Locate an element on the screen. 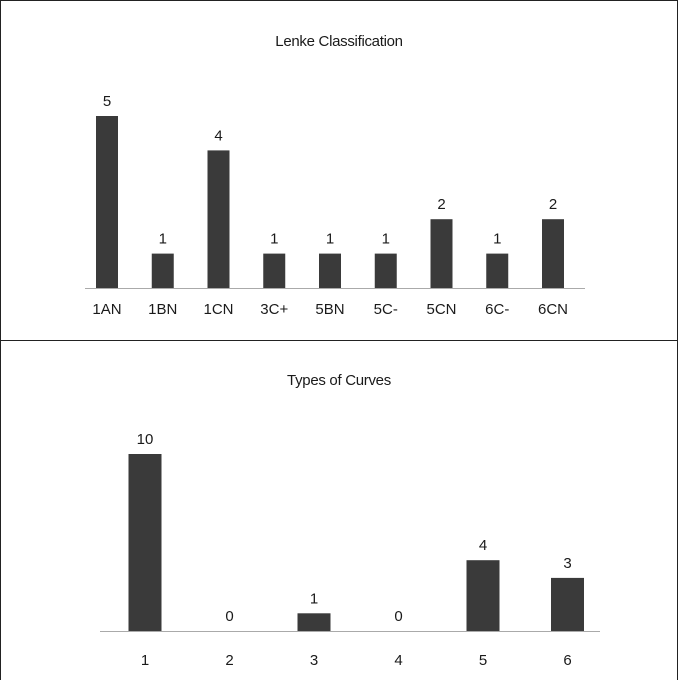 This screenshot has height=681, width=678. tick-label-5CN: 5CN is located at coordinates (441, 309).